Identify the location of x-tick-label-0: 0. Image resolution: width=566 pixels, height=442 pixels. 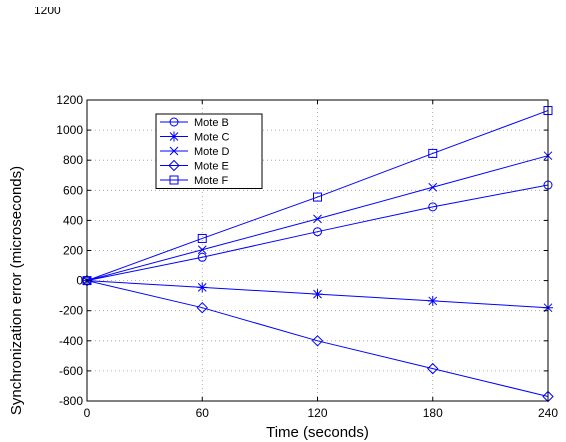
(87, 413).